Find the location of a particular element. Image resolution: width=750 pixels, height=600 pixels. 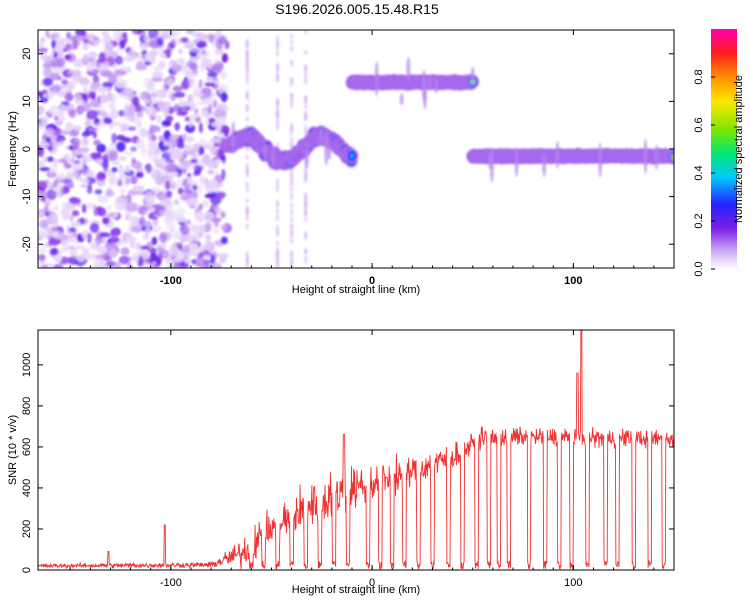

spectrogram-ylabel: Frequency (Hz) is located at coordinates (13, 149).